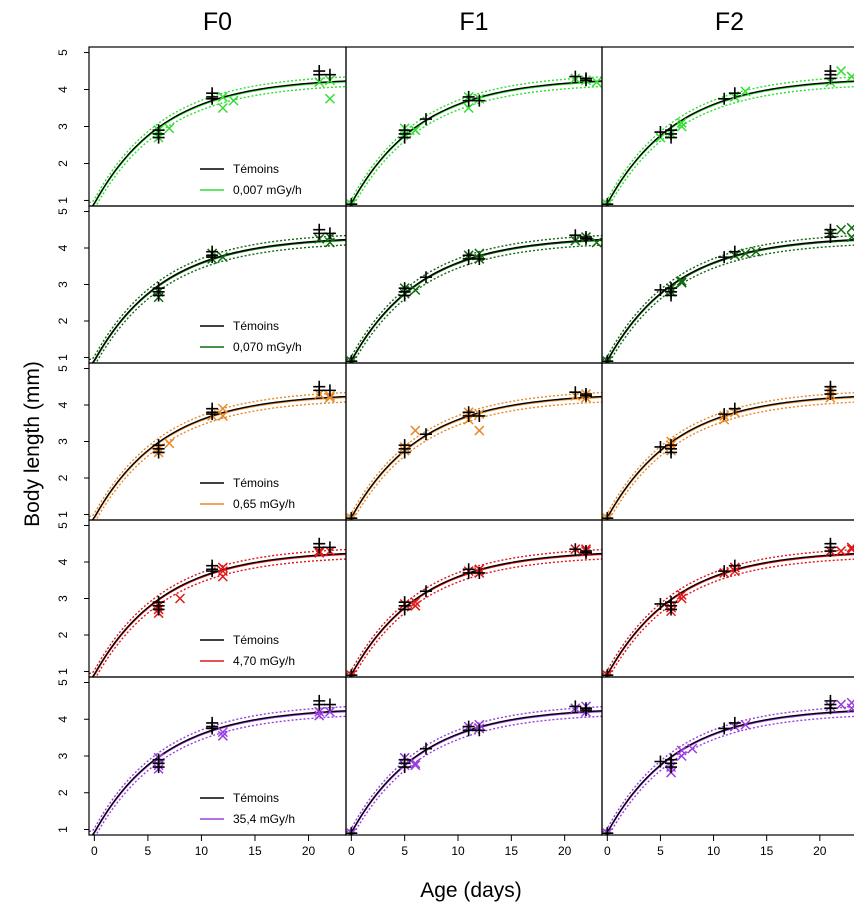 The height and width of the screenshot is (907, 854). What do you see at coordinates (404, 851) in the screenshot?
I see `x-tick-label: 5` at bounding box center [404, 851].